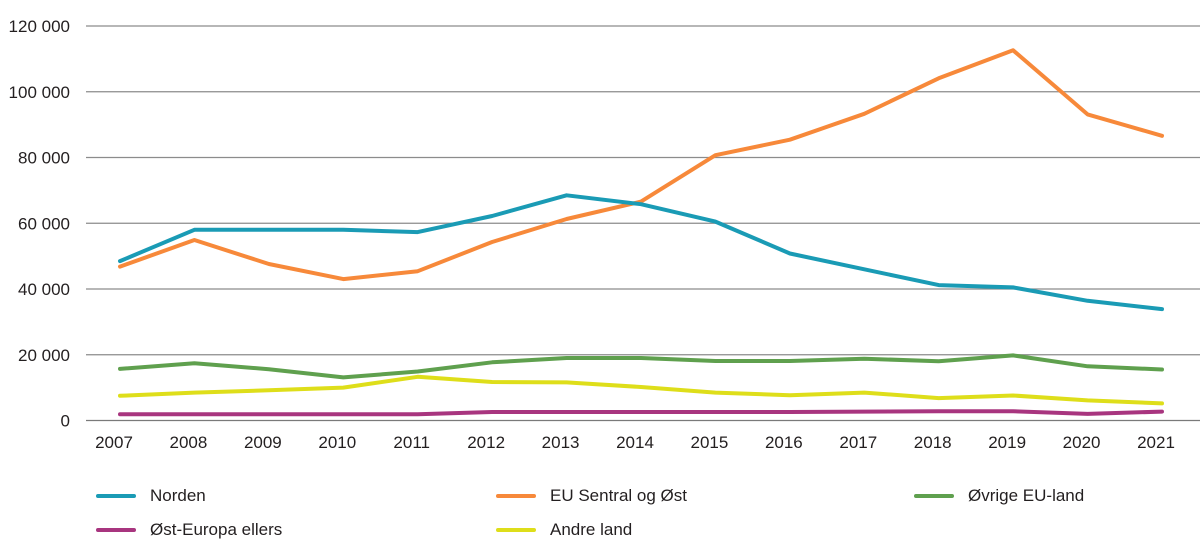 The height and width of the screenshot is (558, 1200). What do you see at coordinates (641, 366) in the screenshot?
I see `series-line-øvrige-eu-land` at bounding box center [641, 366].